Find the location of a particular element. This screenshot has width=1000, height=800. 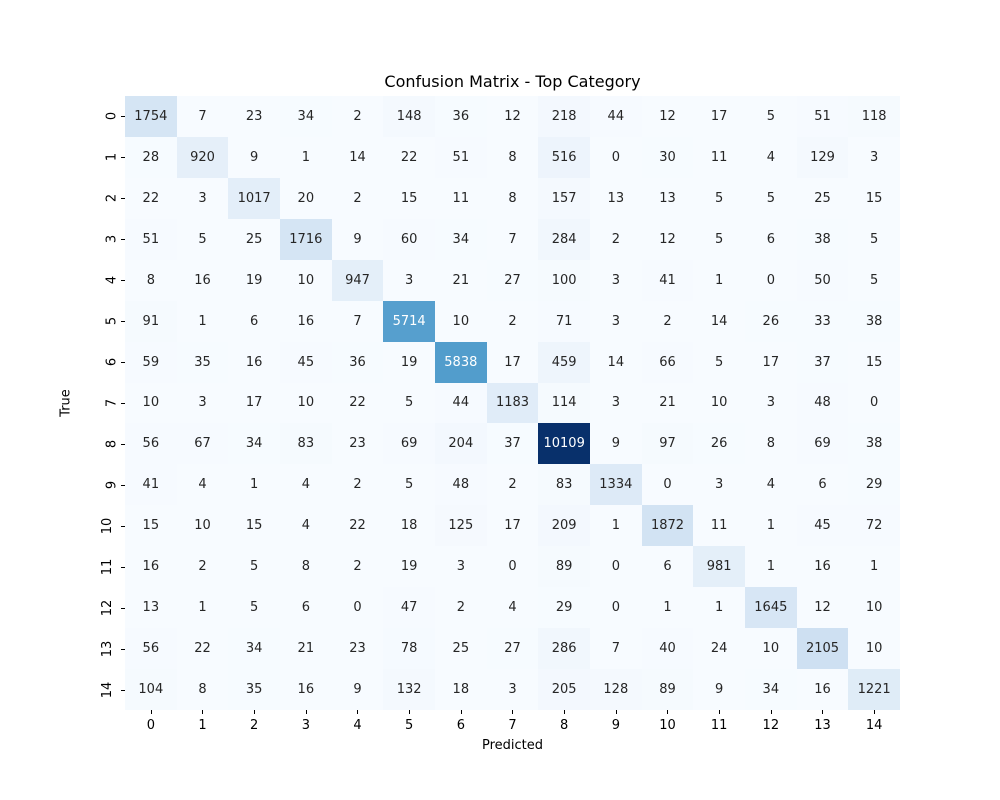

heatmap-cell: 45 is located at coordinates (822, 526).